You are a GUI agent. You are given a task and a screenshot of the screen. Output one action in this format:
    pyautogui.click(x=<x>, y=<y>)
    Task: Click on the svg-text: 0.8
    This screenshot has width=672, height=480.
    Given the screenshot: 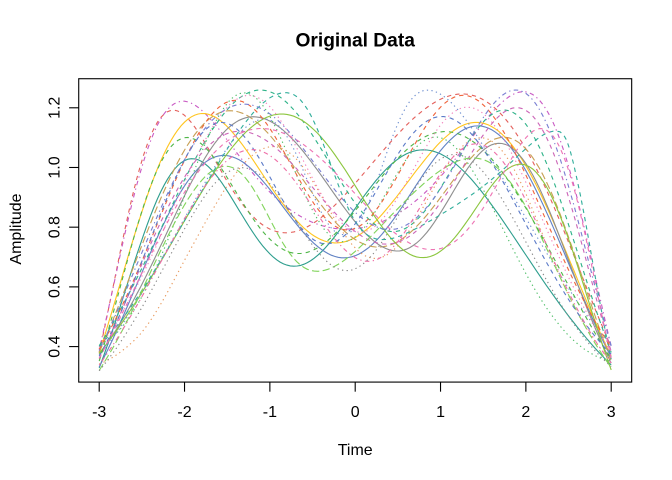 What is the action you would take?
    pyautogui.click(x=55, y=227)
    